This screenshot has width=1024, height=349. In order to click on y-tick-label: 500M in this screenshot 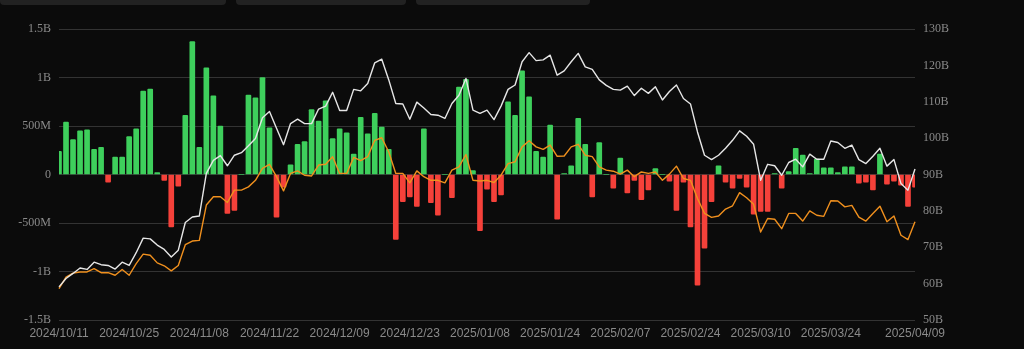, I will do `click(37, 125)`.